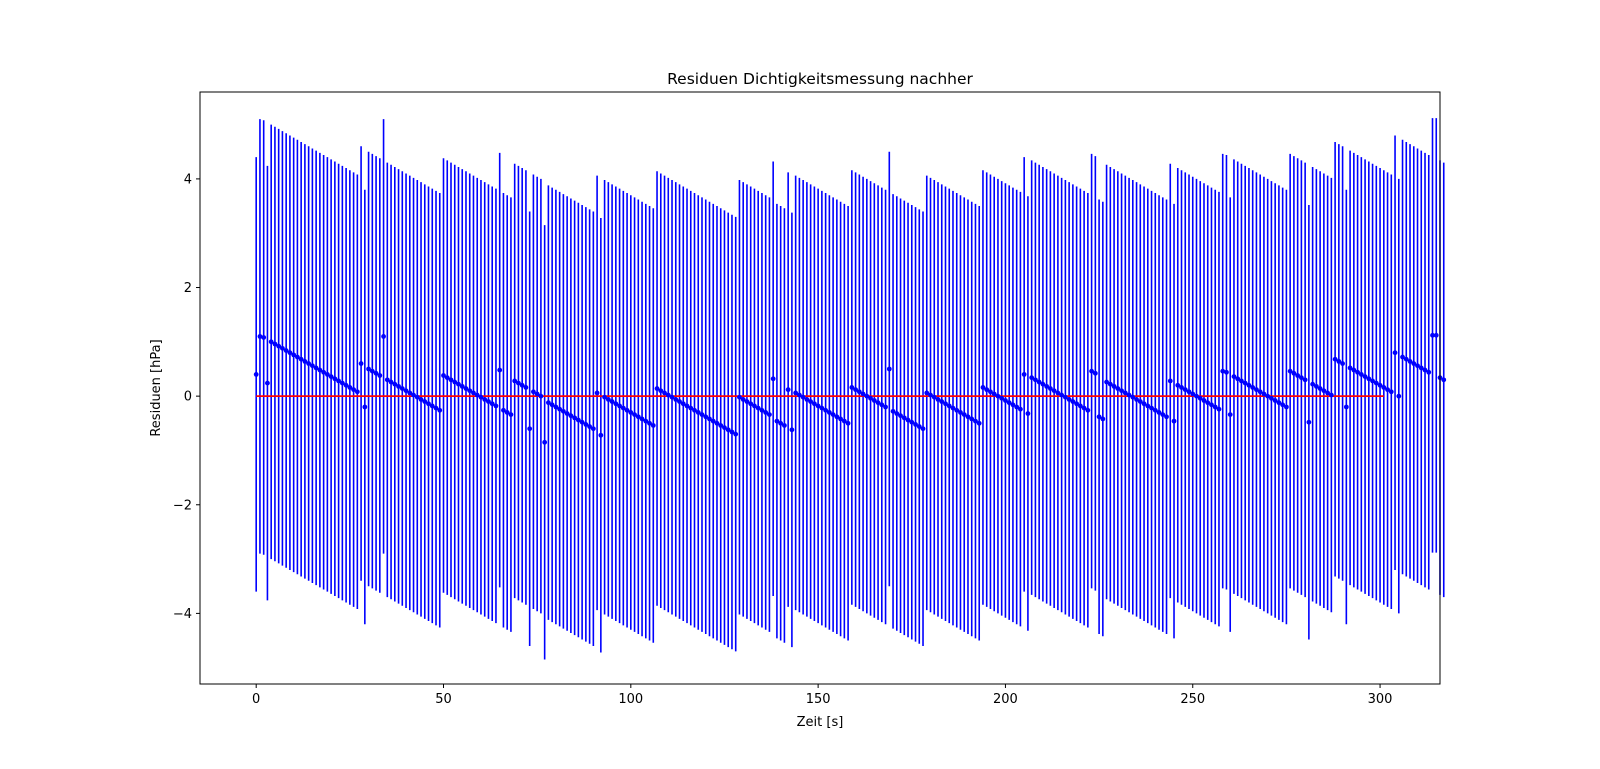 This screenshot has width=1600, height=769. I want to click on x-tick-label: 250, so click(1192, 699).